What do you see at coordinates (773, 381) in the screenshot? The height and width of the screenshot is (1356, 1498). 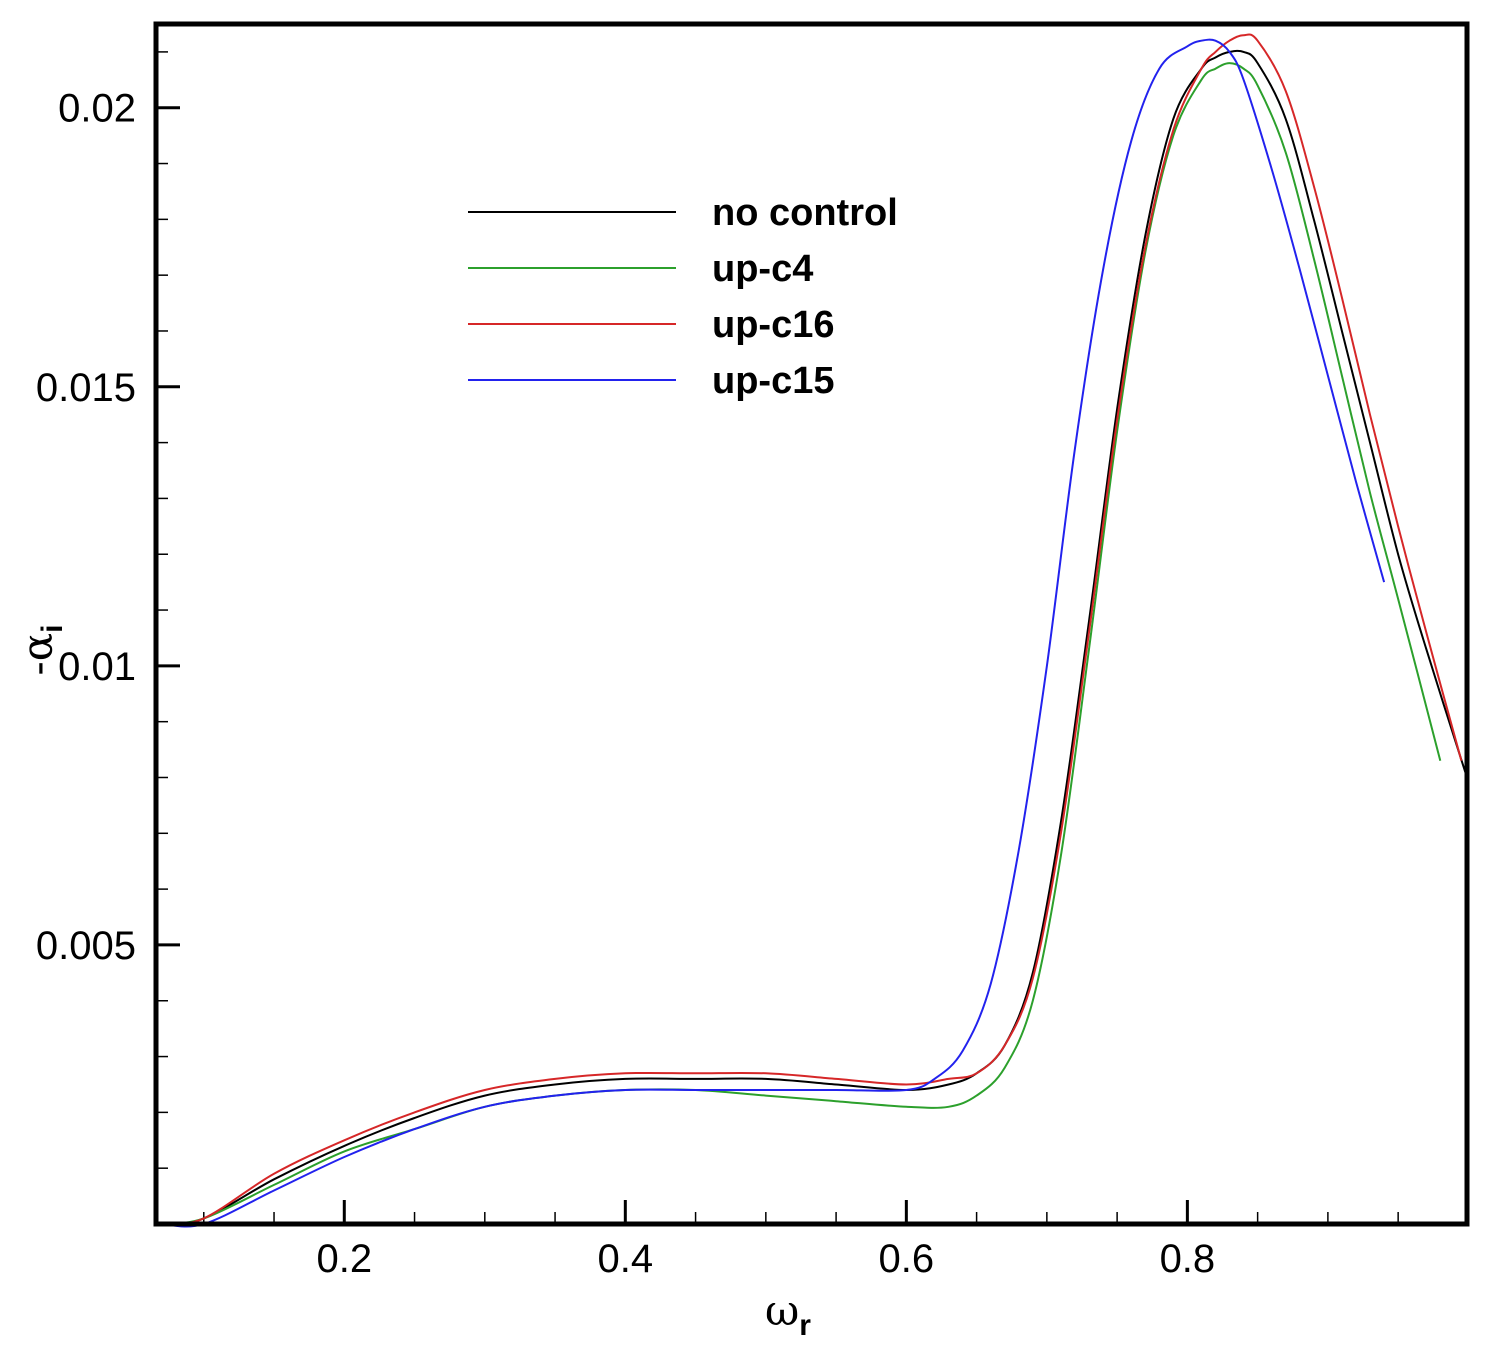 I see `legend-label: up-c15` at bounding box center [773, 381].